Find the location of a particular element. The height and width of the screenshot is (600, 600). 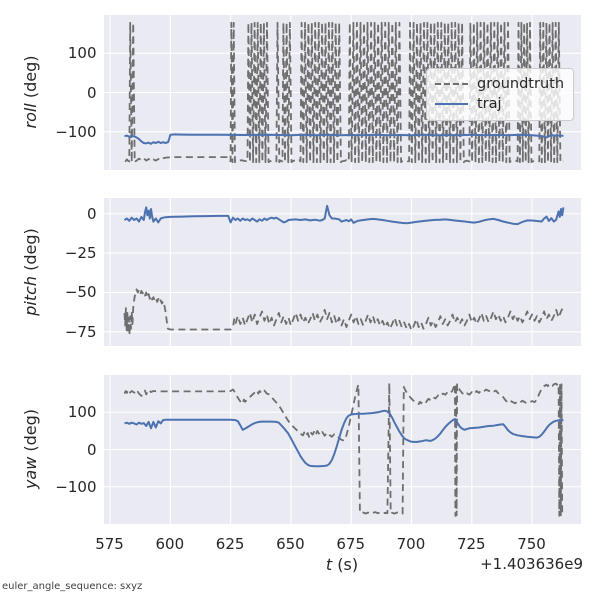

roll-ytick--100: −100 is located at coordinates (76, 131).